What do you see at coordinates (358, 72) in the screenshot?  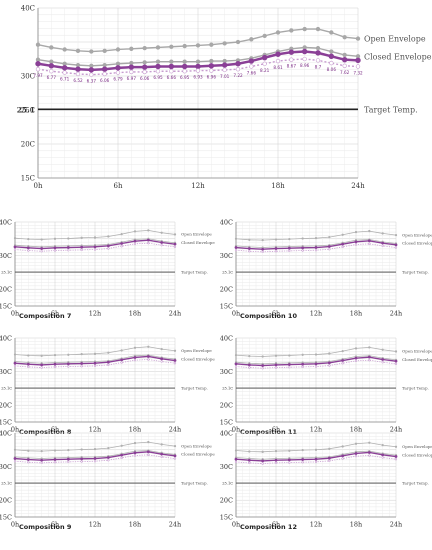 I see `point-label: 7.32` at bounding box center [358, 72].